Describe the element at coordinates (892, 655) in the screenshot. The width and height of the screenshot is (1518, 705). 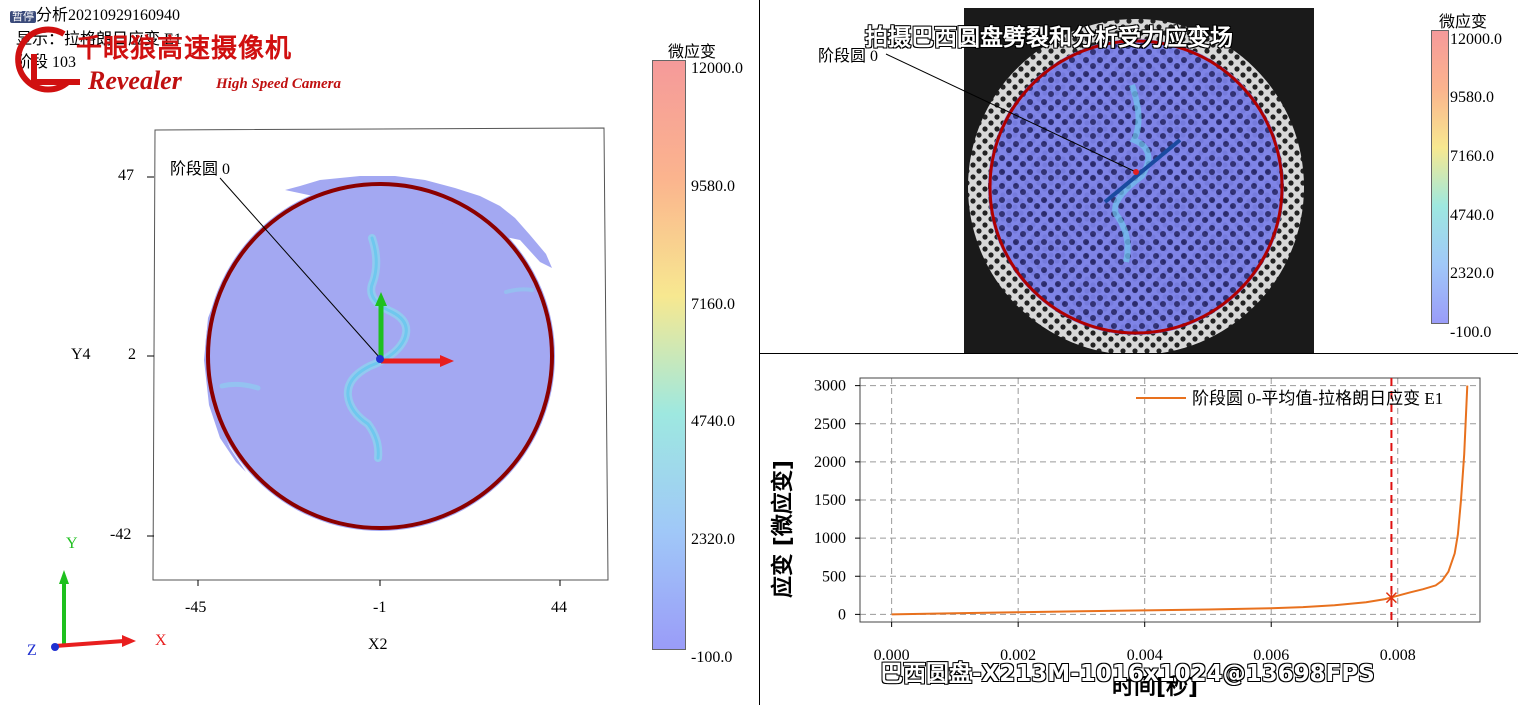
I see `x-tick-label: 0.000` at that location.